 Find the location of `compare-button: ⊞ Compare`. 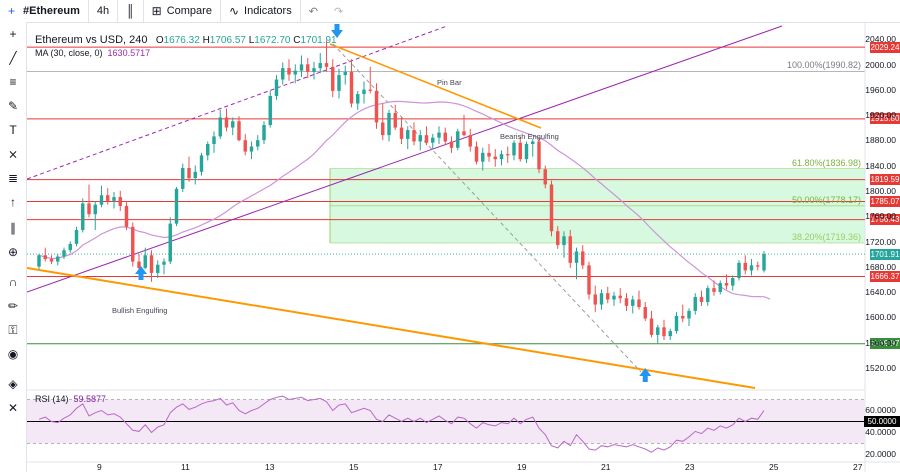

compare-button: ⊞ Compare is located at coordinates (182, 11).